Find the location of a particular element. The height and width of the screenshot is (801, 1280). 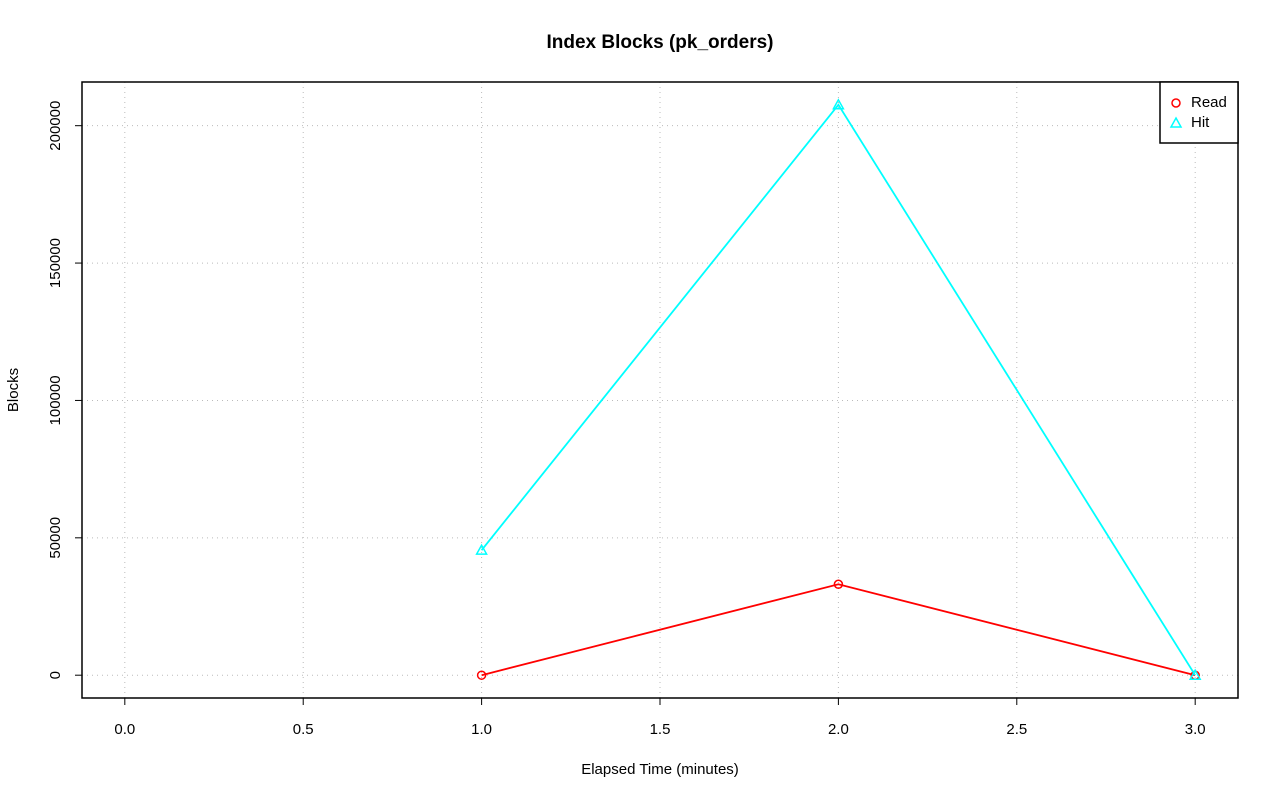

x-tick-label: 1.5 is located at coordinates (660, 729).